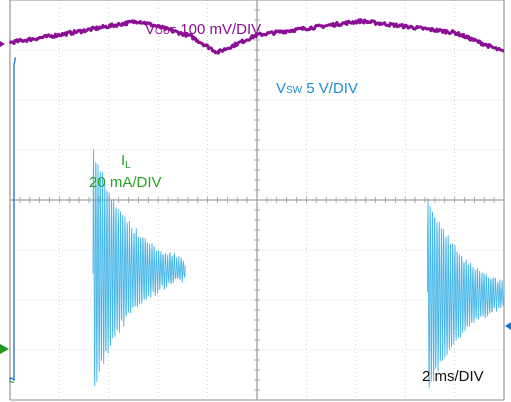  Describe the element at coordinates (125, 182) in the screenshot. I see `il-scale-label: 20 mA/DIV` at that location.